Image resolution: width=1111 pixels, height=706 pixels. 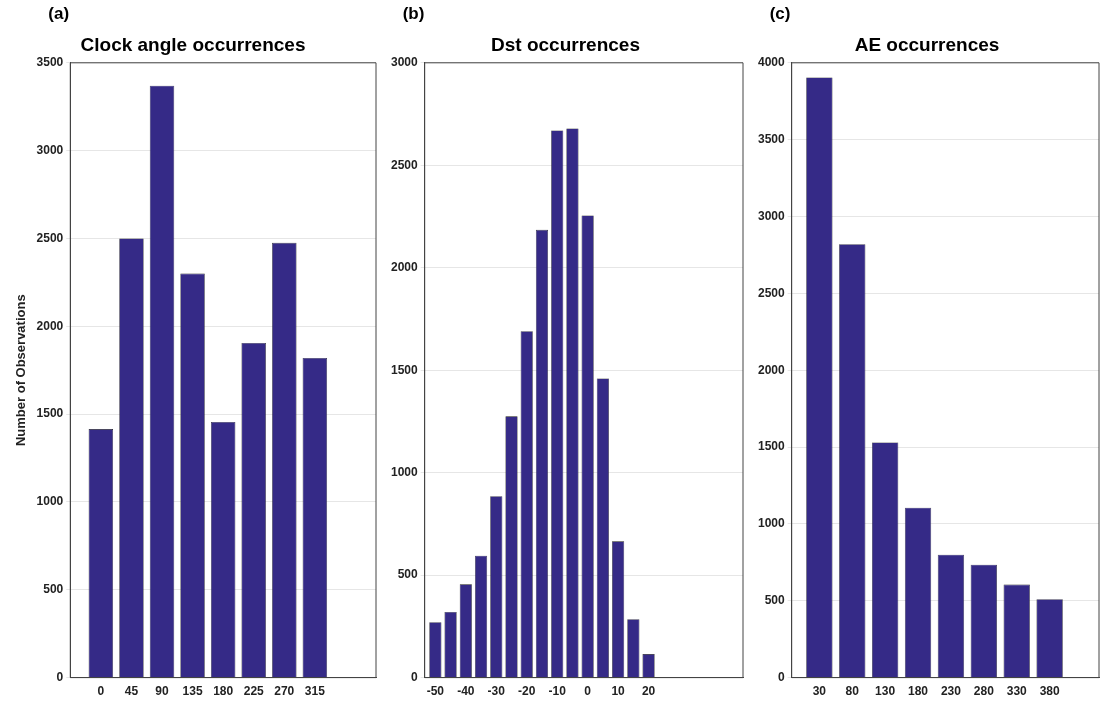 I want to click on text: (a), so click(x=59, y=14).